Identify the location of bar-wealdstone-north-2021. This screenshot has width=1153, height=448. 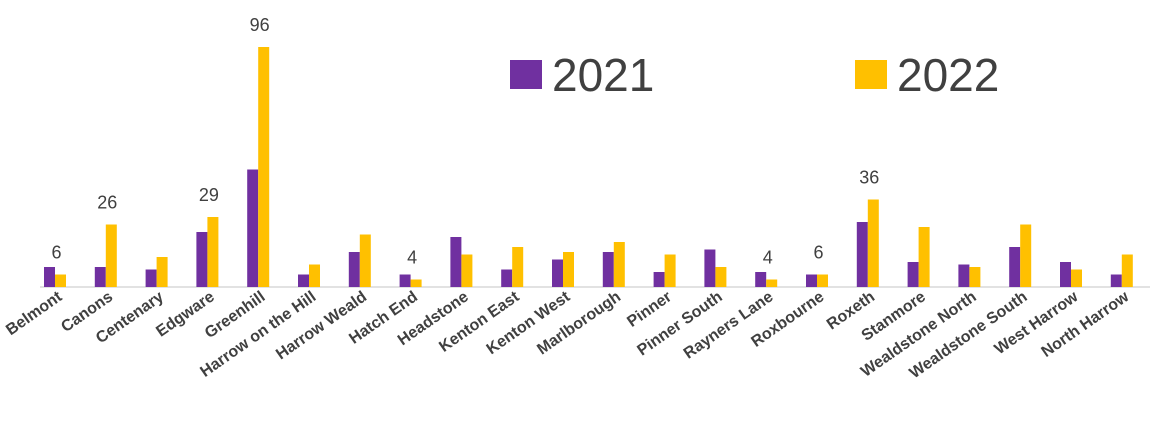
(964, 275).